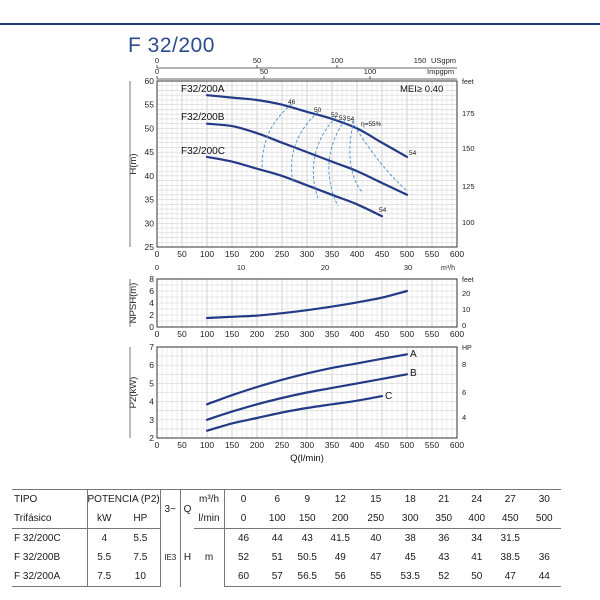 This screenshot has height=600, width=600. Describe the element at coordinates (510, 538) in the screenshot. I see `h-cell: 31.5` at that location.